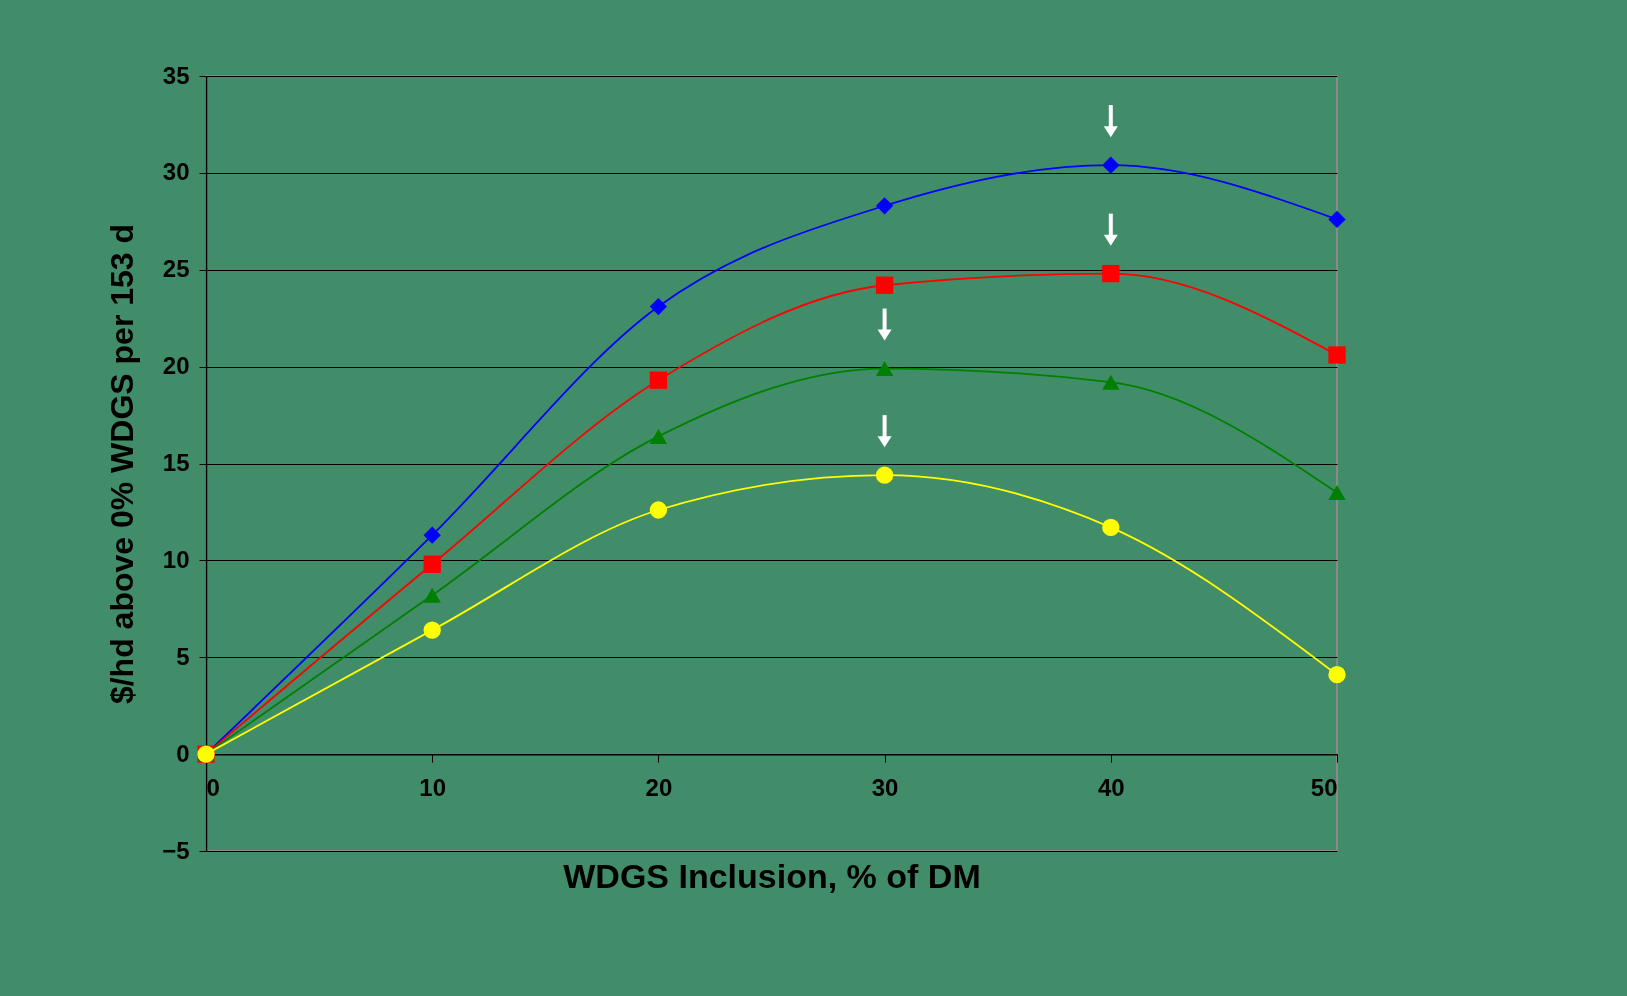 Image resolution: width=1627 pixels, height=996 pixels. I want to click on x-tick-label: 40, so click(1111, 787).